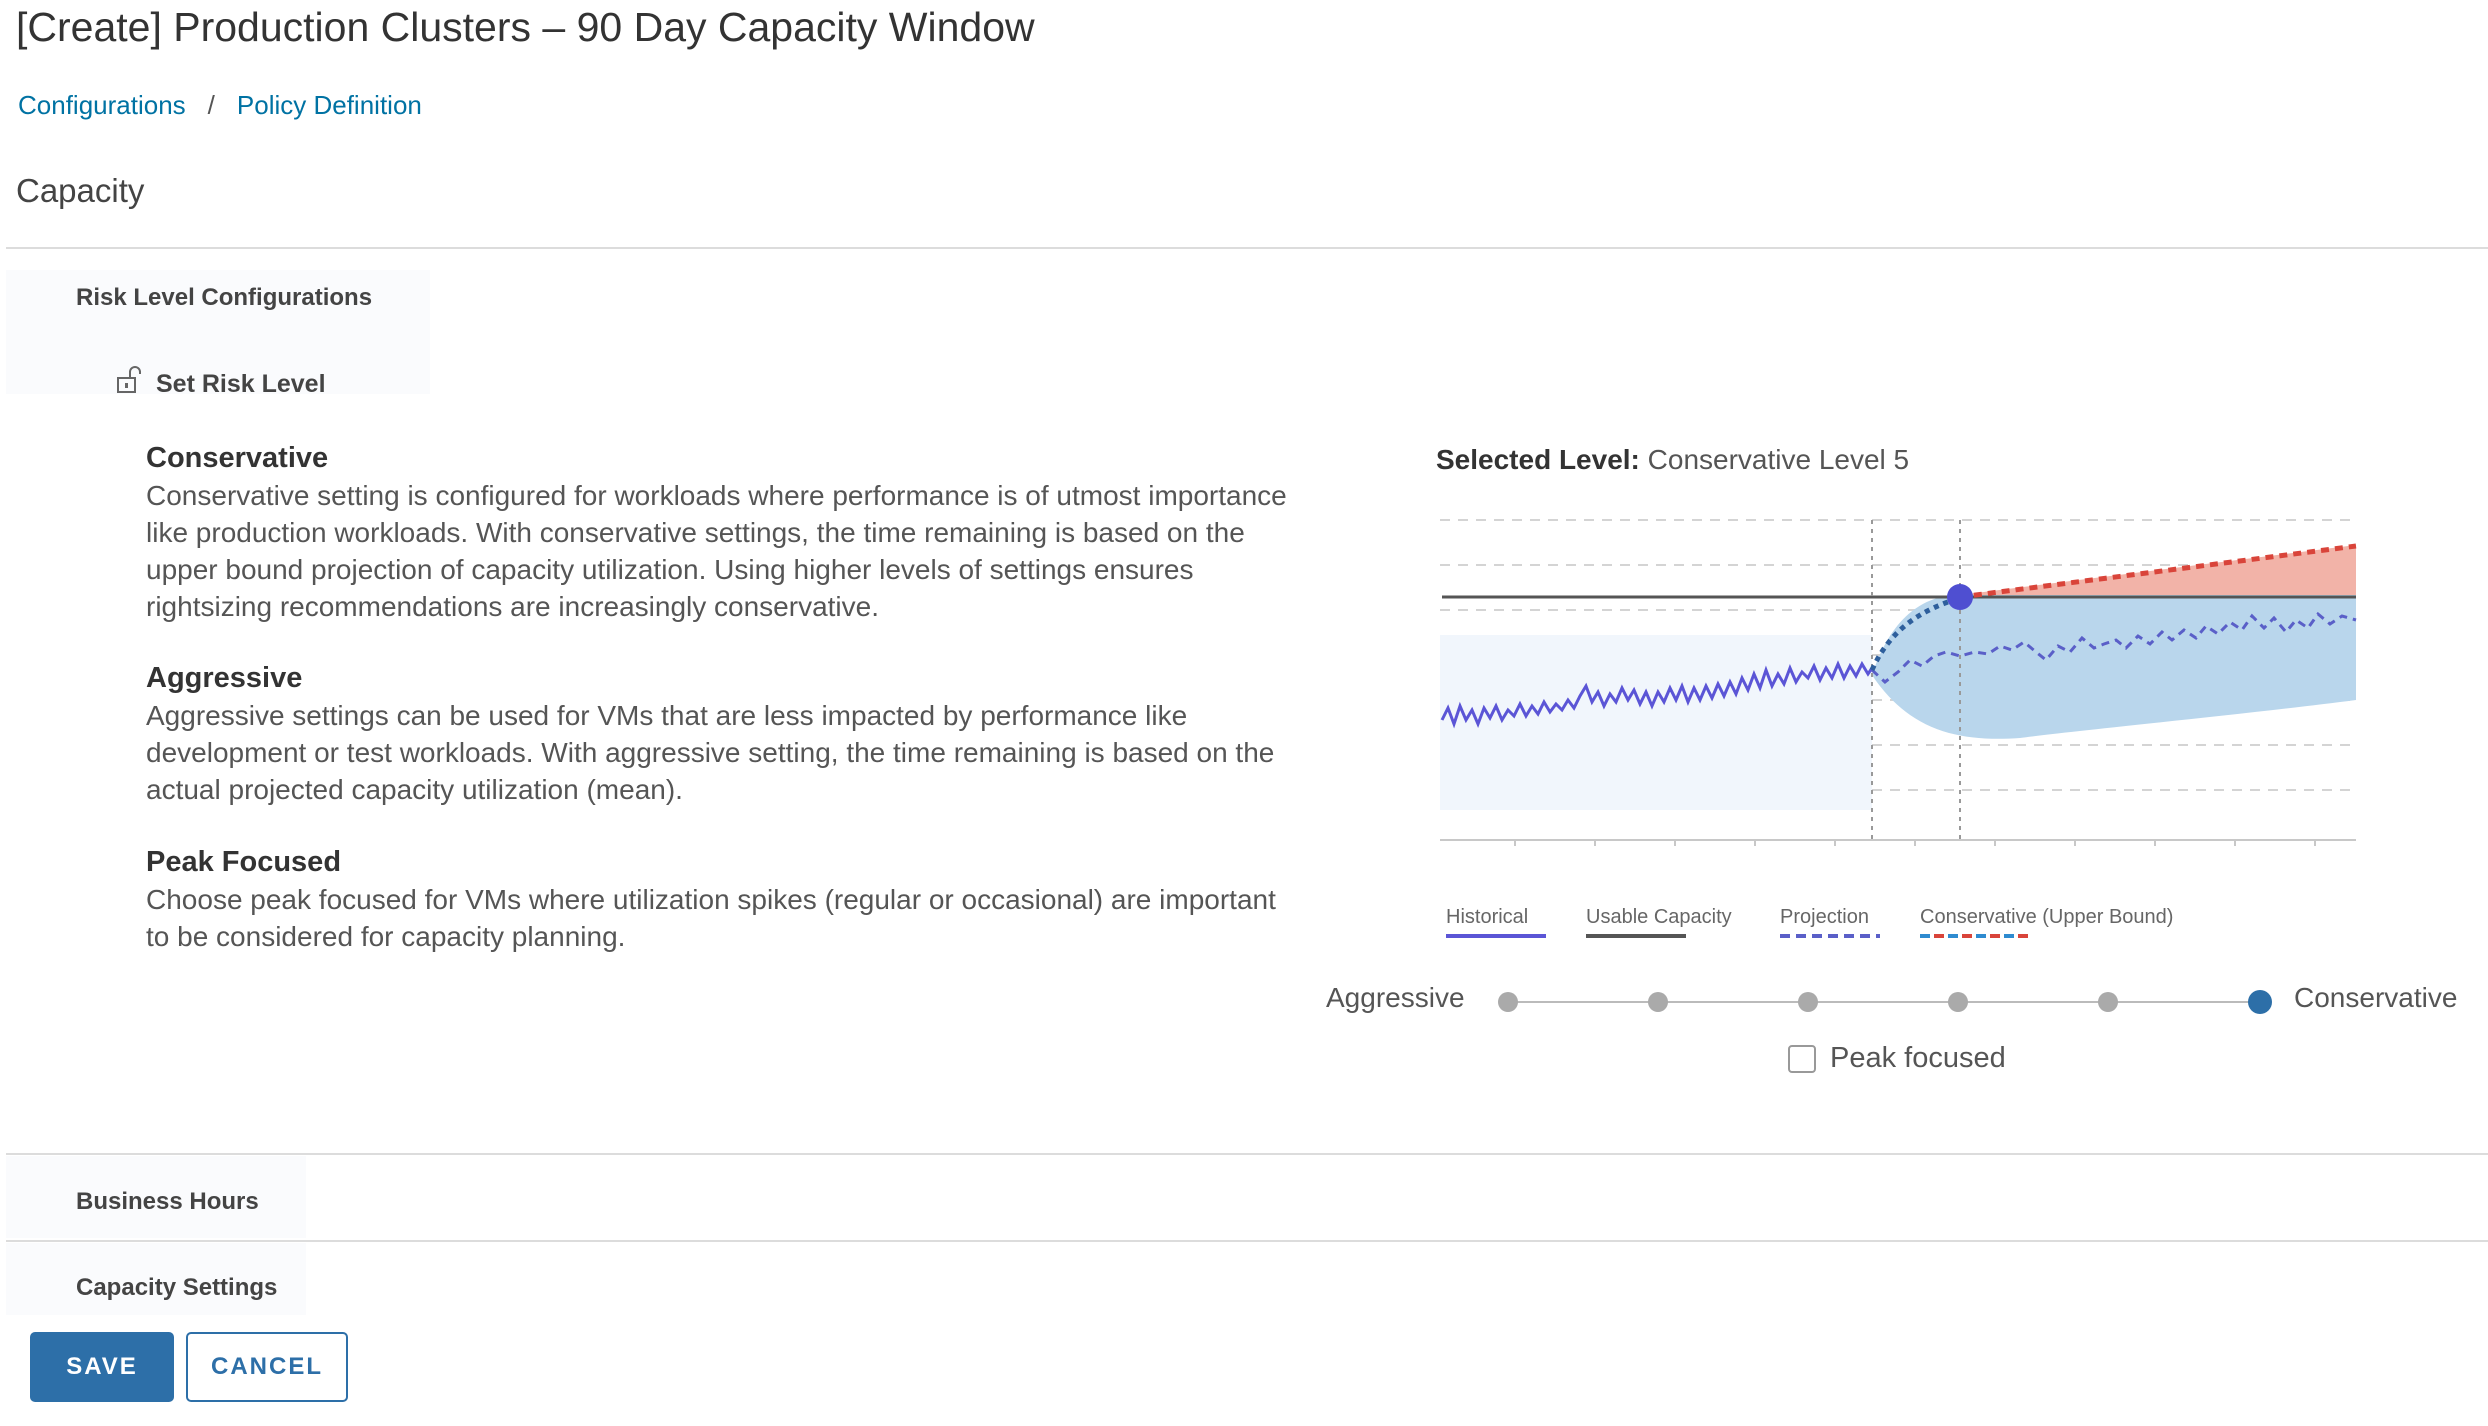 This screenshot has height=1426, width=2488. What do you see at coordinates (2047, 917) in the screenshot?
I see `legend-conservative-upper-bound: Conservative (Upper Bound)` at bounding box center [2047, 917].